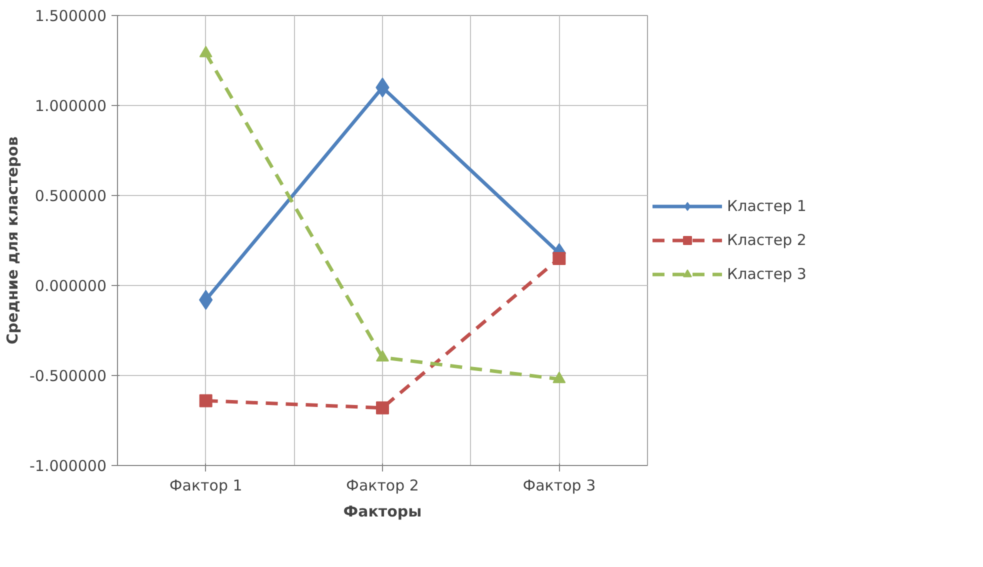  Describe the element at coordinates (205, 485) in the screenshot. I see `x-tick-label: Фактор 1` at that location.